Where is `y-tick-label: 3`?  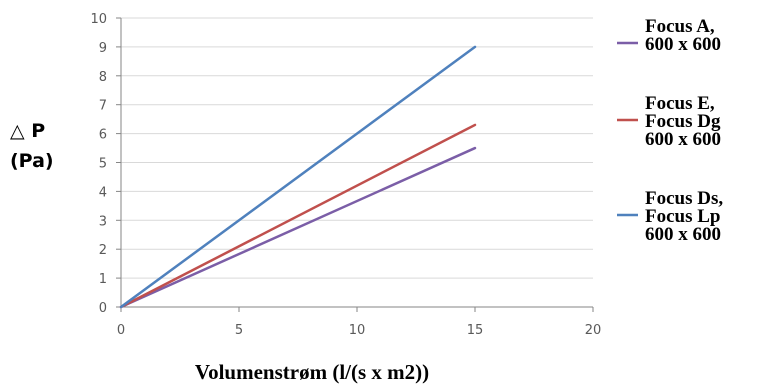 y-tick-label: 3 is located at coordinates (103, 221).